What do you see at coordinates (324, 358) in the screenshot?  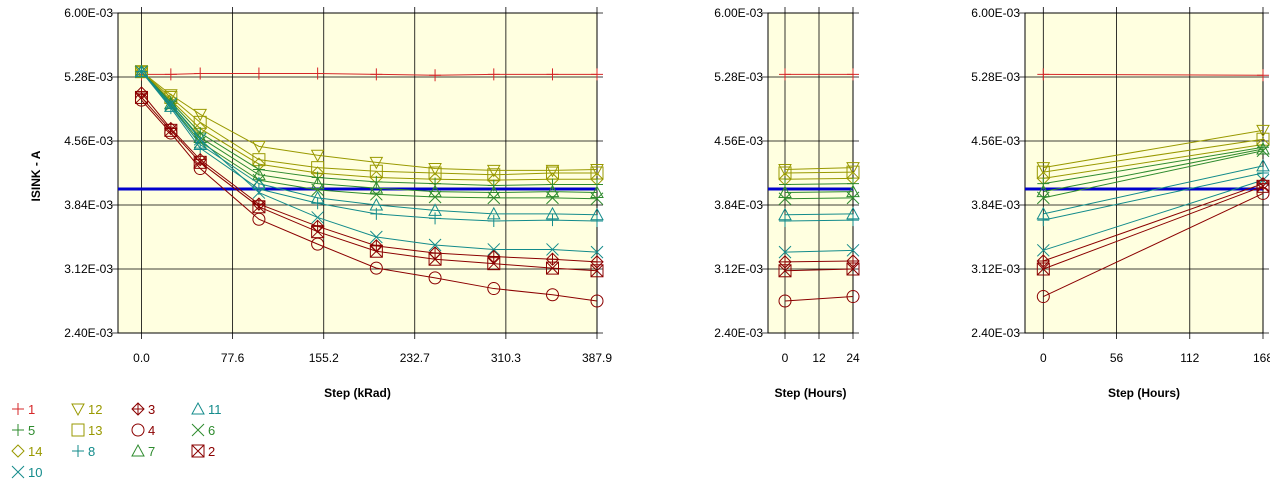 I see `x-tick-label: 155.2` at bounding box center [324, 358].